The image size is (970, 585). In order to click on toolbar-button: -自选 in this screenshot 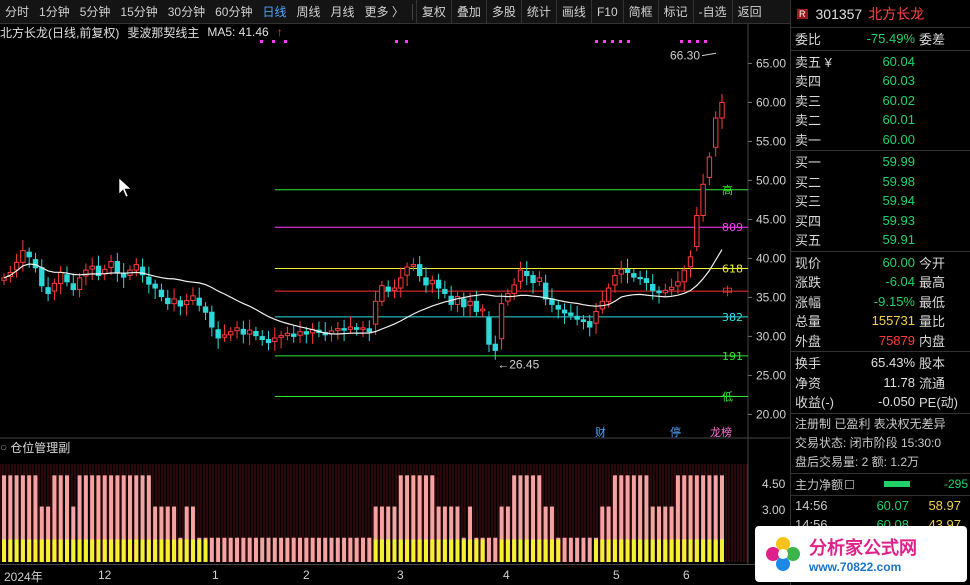, I will do `click(712, 12)`.